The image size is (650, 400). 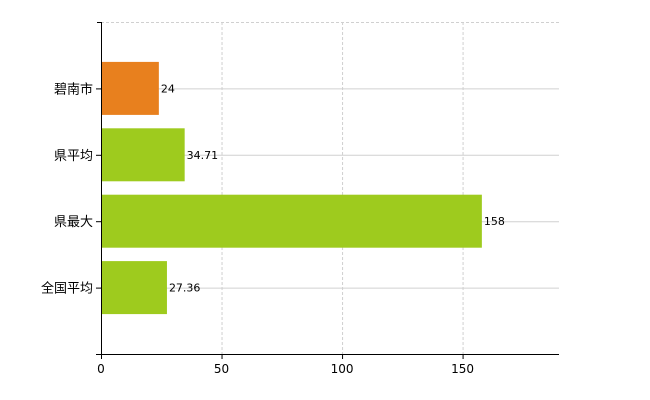 What do you see at coordinates (185, 288) in the screenshot?
I see `data-label: 27.36` at bounding box center [185, 288].